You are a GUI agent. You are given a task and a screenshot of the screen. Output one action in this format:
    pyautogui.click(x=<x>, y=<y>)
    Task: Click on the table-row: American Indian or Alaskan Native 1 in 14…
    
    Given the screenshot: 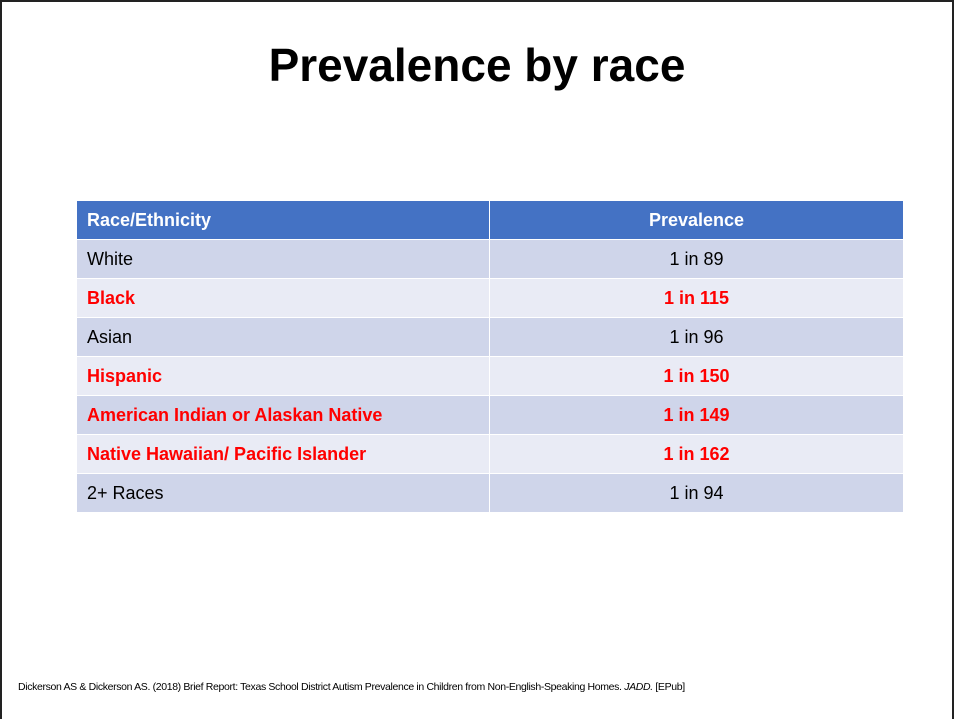 What is the action you would take?
    pyautogui.click(x=490, y=415)
    